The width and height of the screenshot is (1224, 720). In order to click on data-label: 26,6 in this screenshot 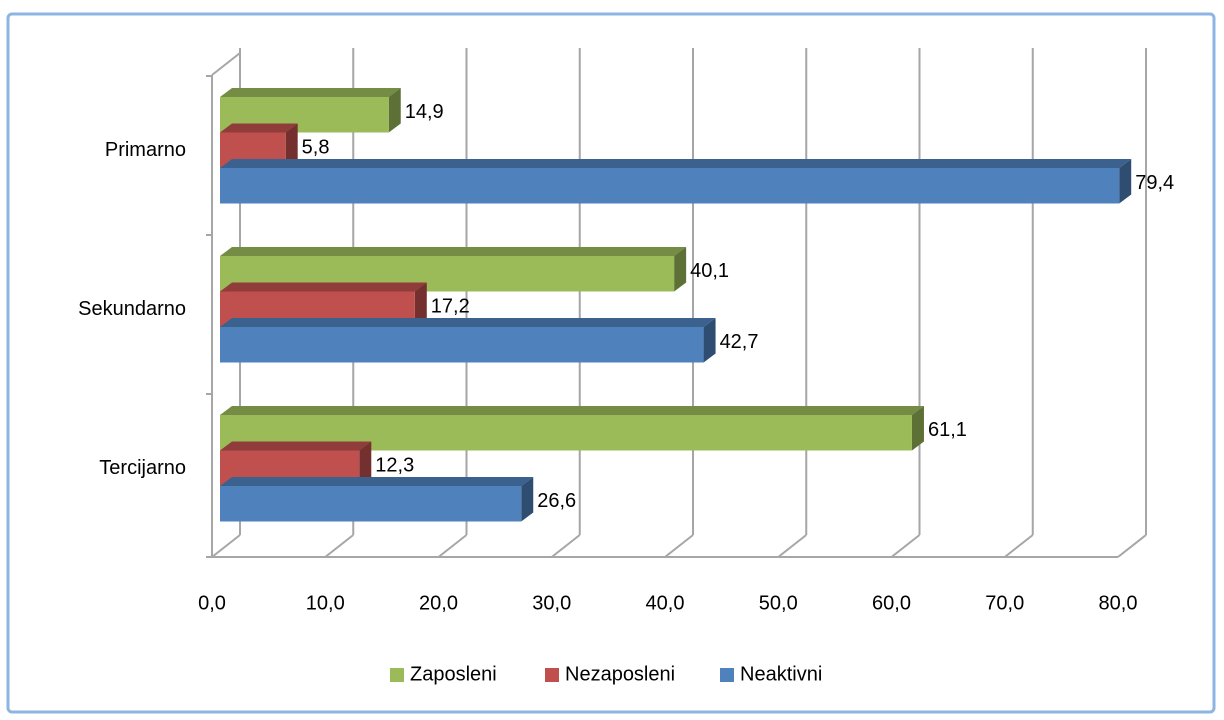, I will do `click(556, 501)`.